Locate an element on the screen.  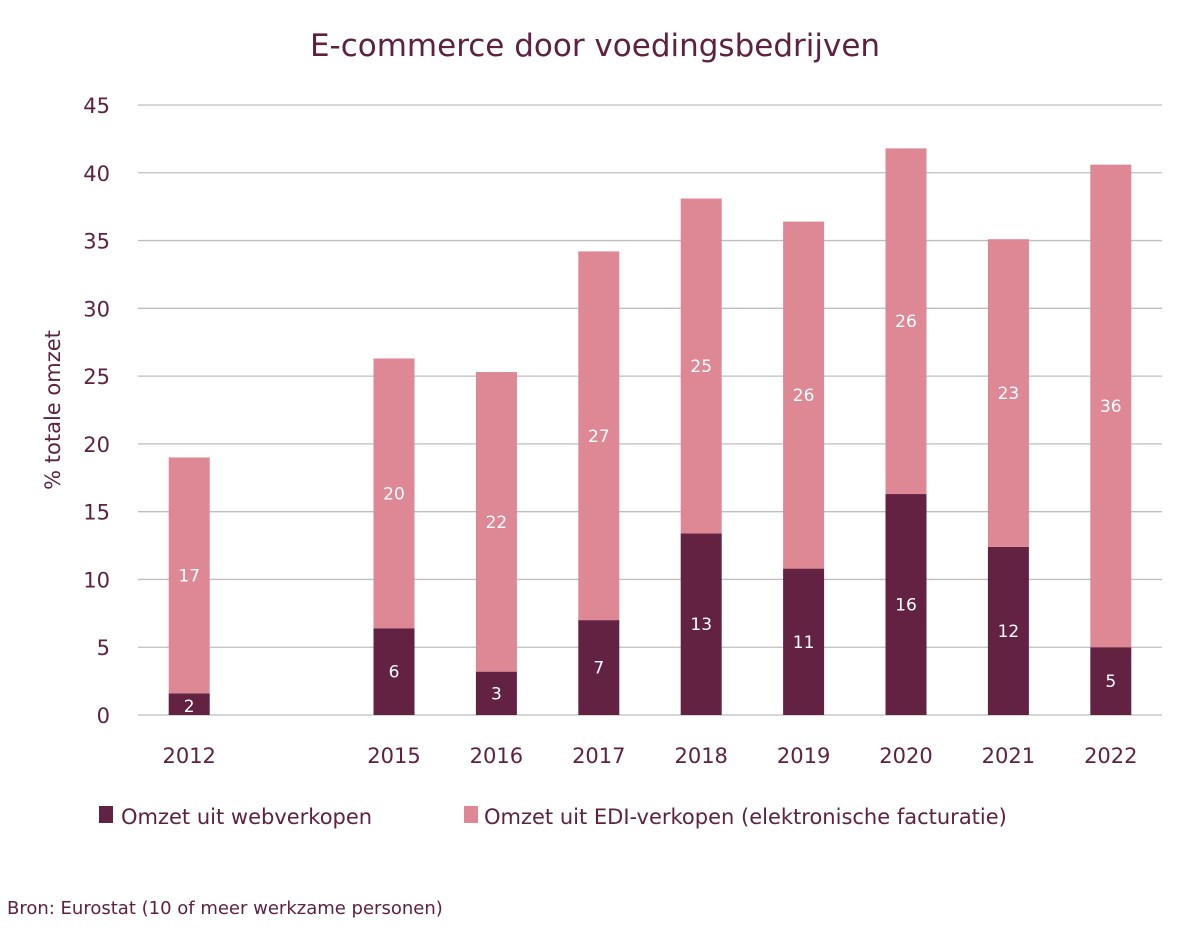
legend-swatch-edi is located at coordinates (471, 814).